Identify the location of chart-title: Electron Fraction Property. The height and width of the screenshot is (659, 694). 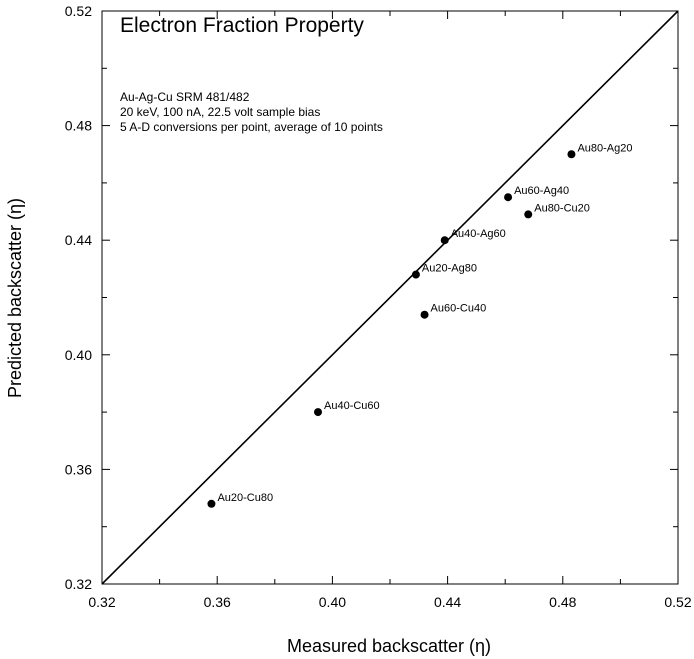
(242, 25).